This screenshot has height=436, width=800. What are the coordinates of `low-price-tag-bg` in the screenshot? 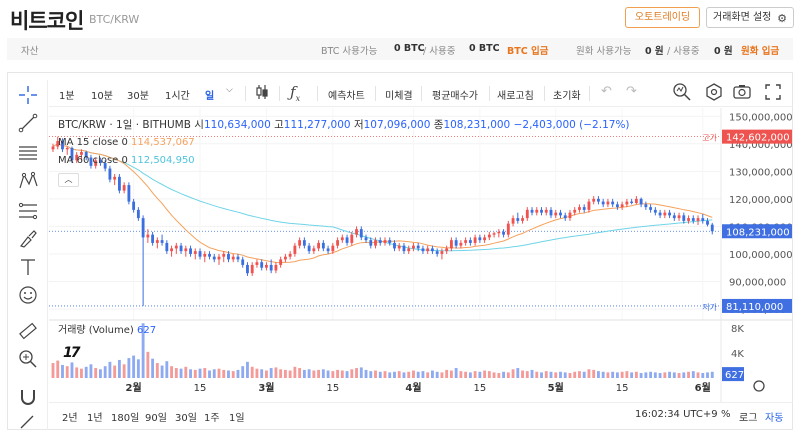 It's located at (757, 305).